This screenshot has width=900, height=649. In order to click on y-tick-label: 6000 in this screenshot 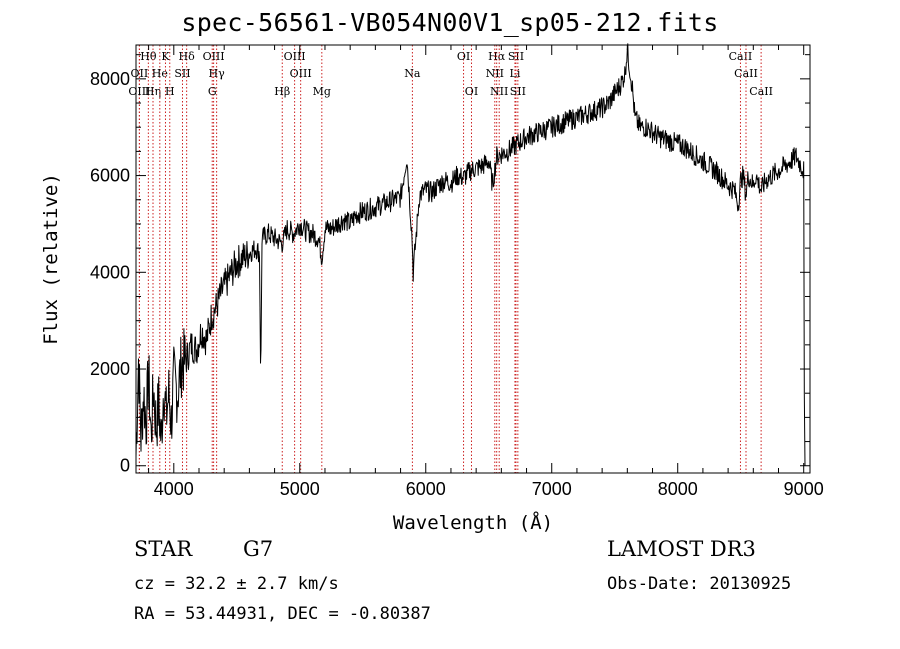, I will do `click(110, 176)`.